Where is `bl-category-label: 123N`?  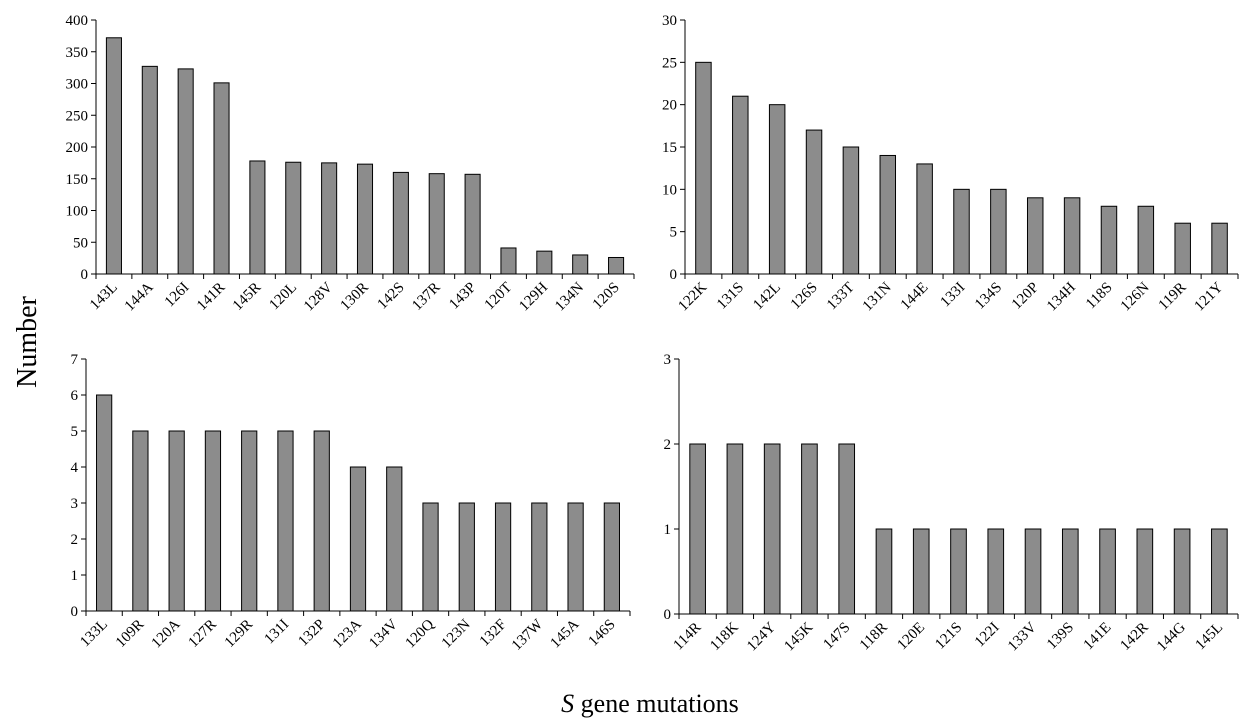 bl-category-label: 123N is located at coordinates (456, 633).